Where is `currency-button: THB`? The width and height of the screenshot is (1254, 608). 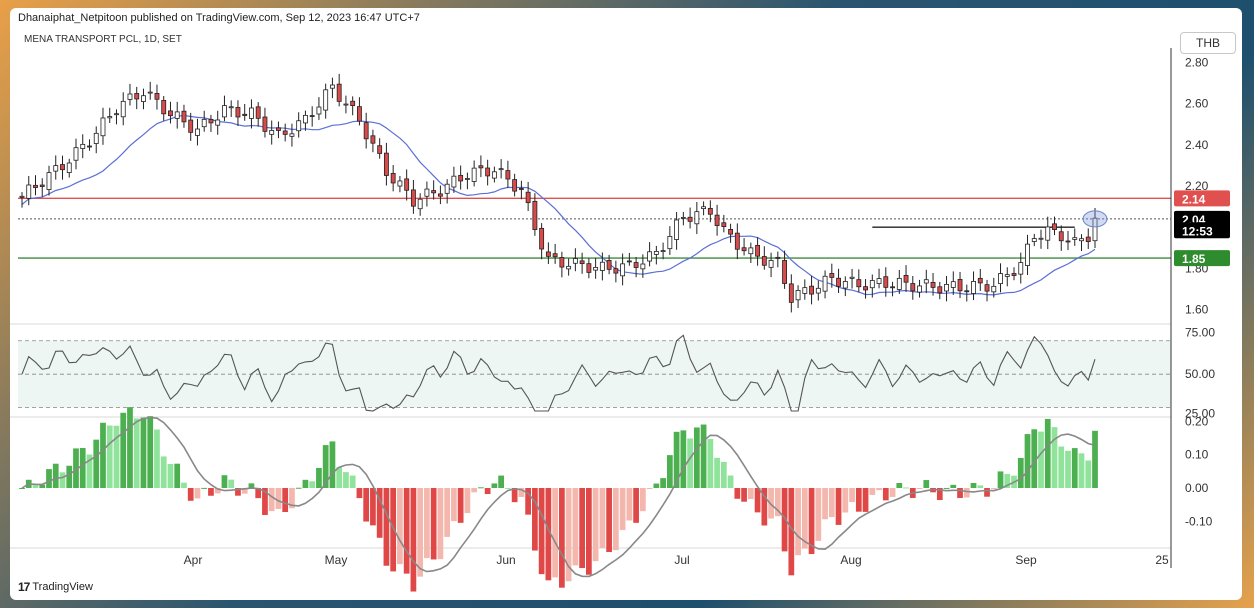
currency-button: THB is located at coordinates (1208, 43).